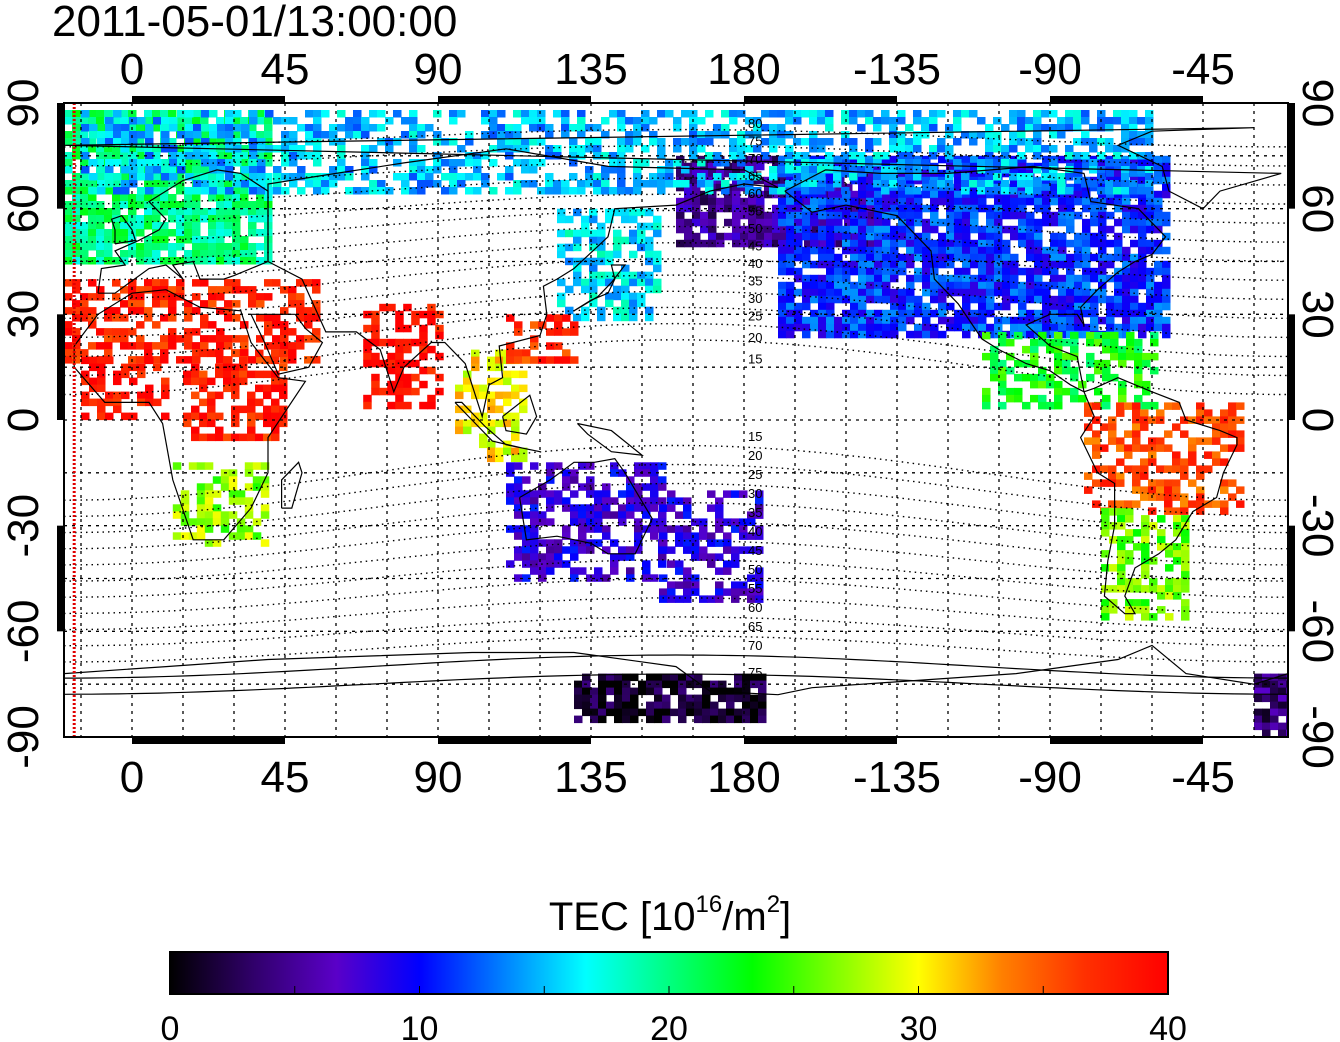 The height and width of the screenshot is (1042, 1340). What do you see at coordinates (590, 777) in the screenshot?
I see `bottom-longitude-label: 135` at bounding box center [590, 777].